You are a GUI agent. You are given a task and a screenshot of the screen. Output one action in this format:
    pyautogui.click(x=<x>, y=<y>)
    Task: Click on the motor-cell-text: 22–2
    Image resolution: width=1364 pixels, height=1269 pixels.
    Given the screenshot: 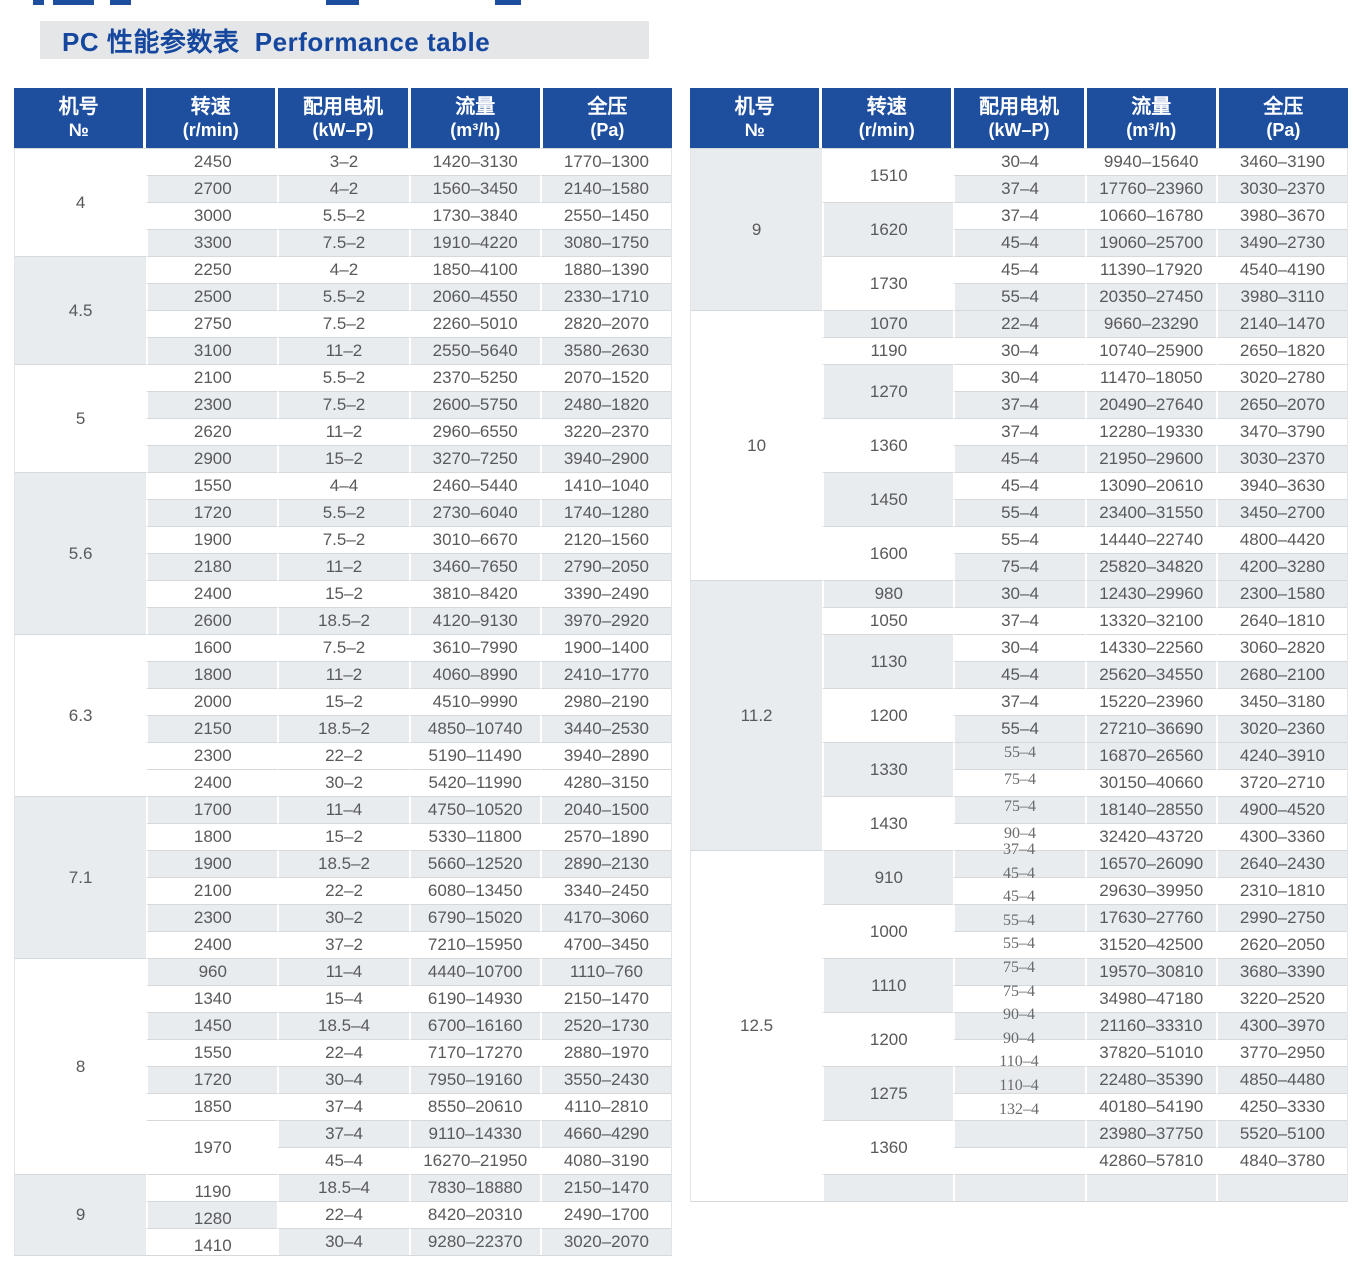 What is the action you would take?
    pyautogui.click(x=344, y=755)
    